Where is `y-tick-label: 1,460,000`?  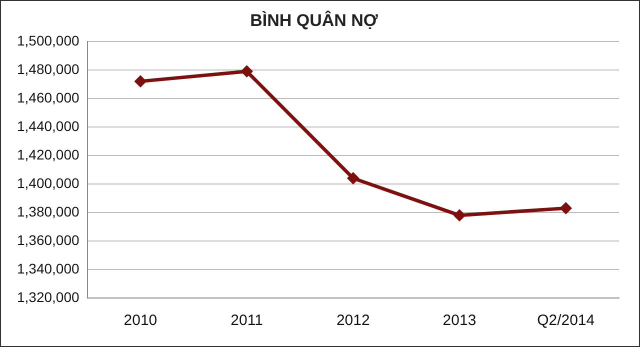
y-tick-label: 1,460,000 is located at coordinates (48, 97).